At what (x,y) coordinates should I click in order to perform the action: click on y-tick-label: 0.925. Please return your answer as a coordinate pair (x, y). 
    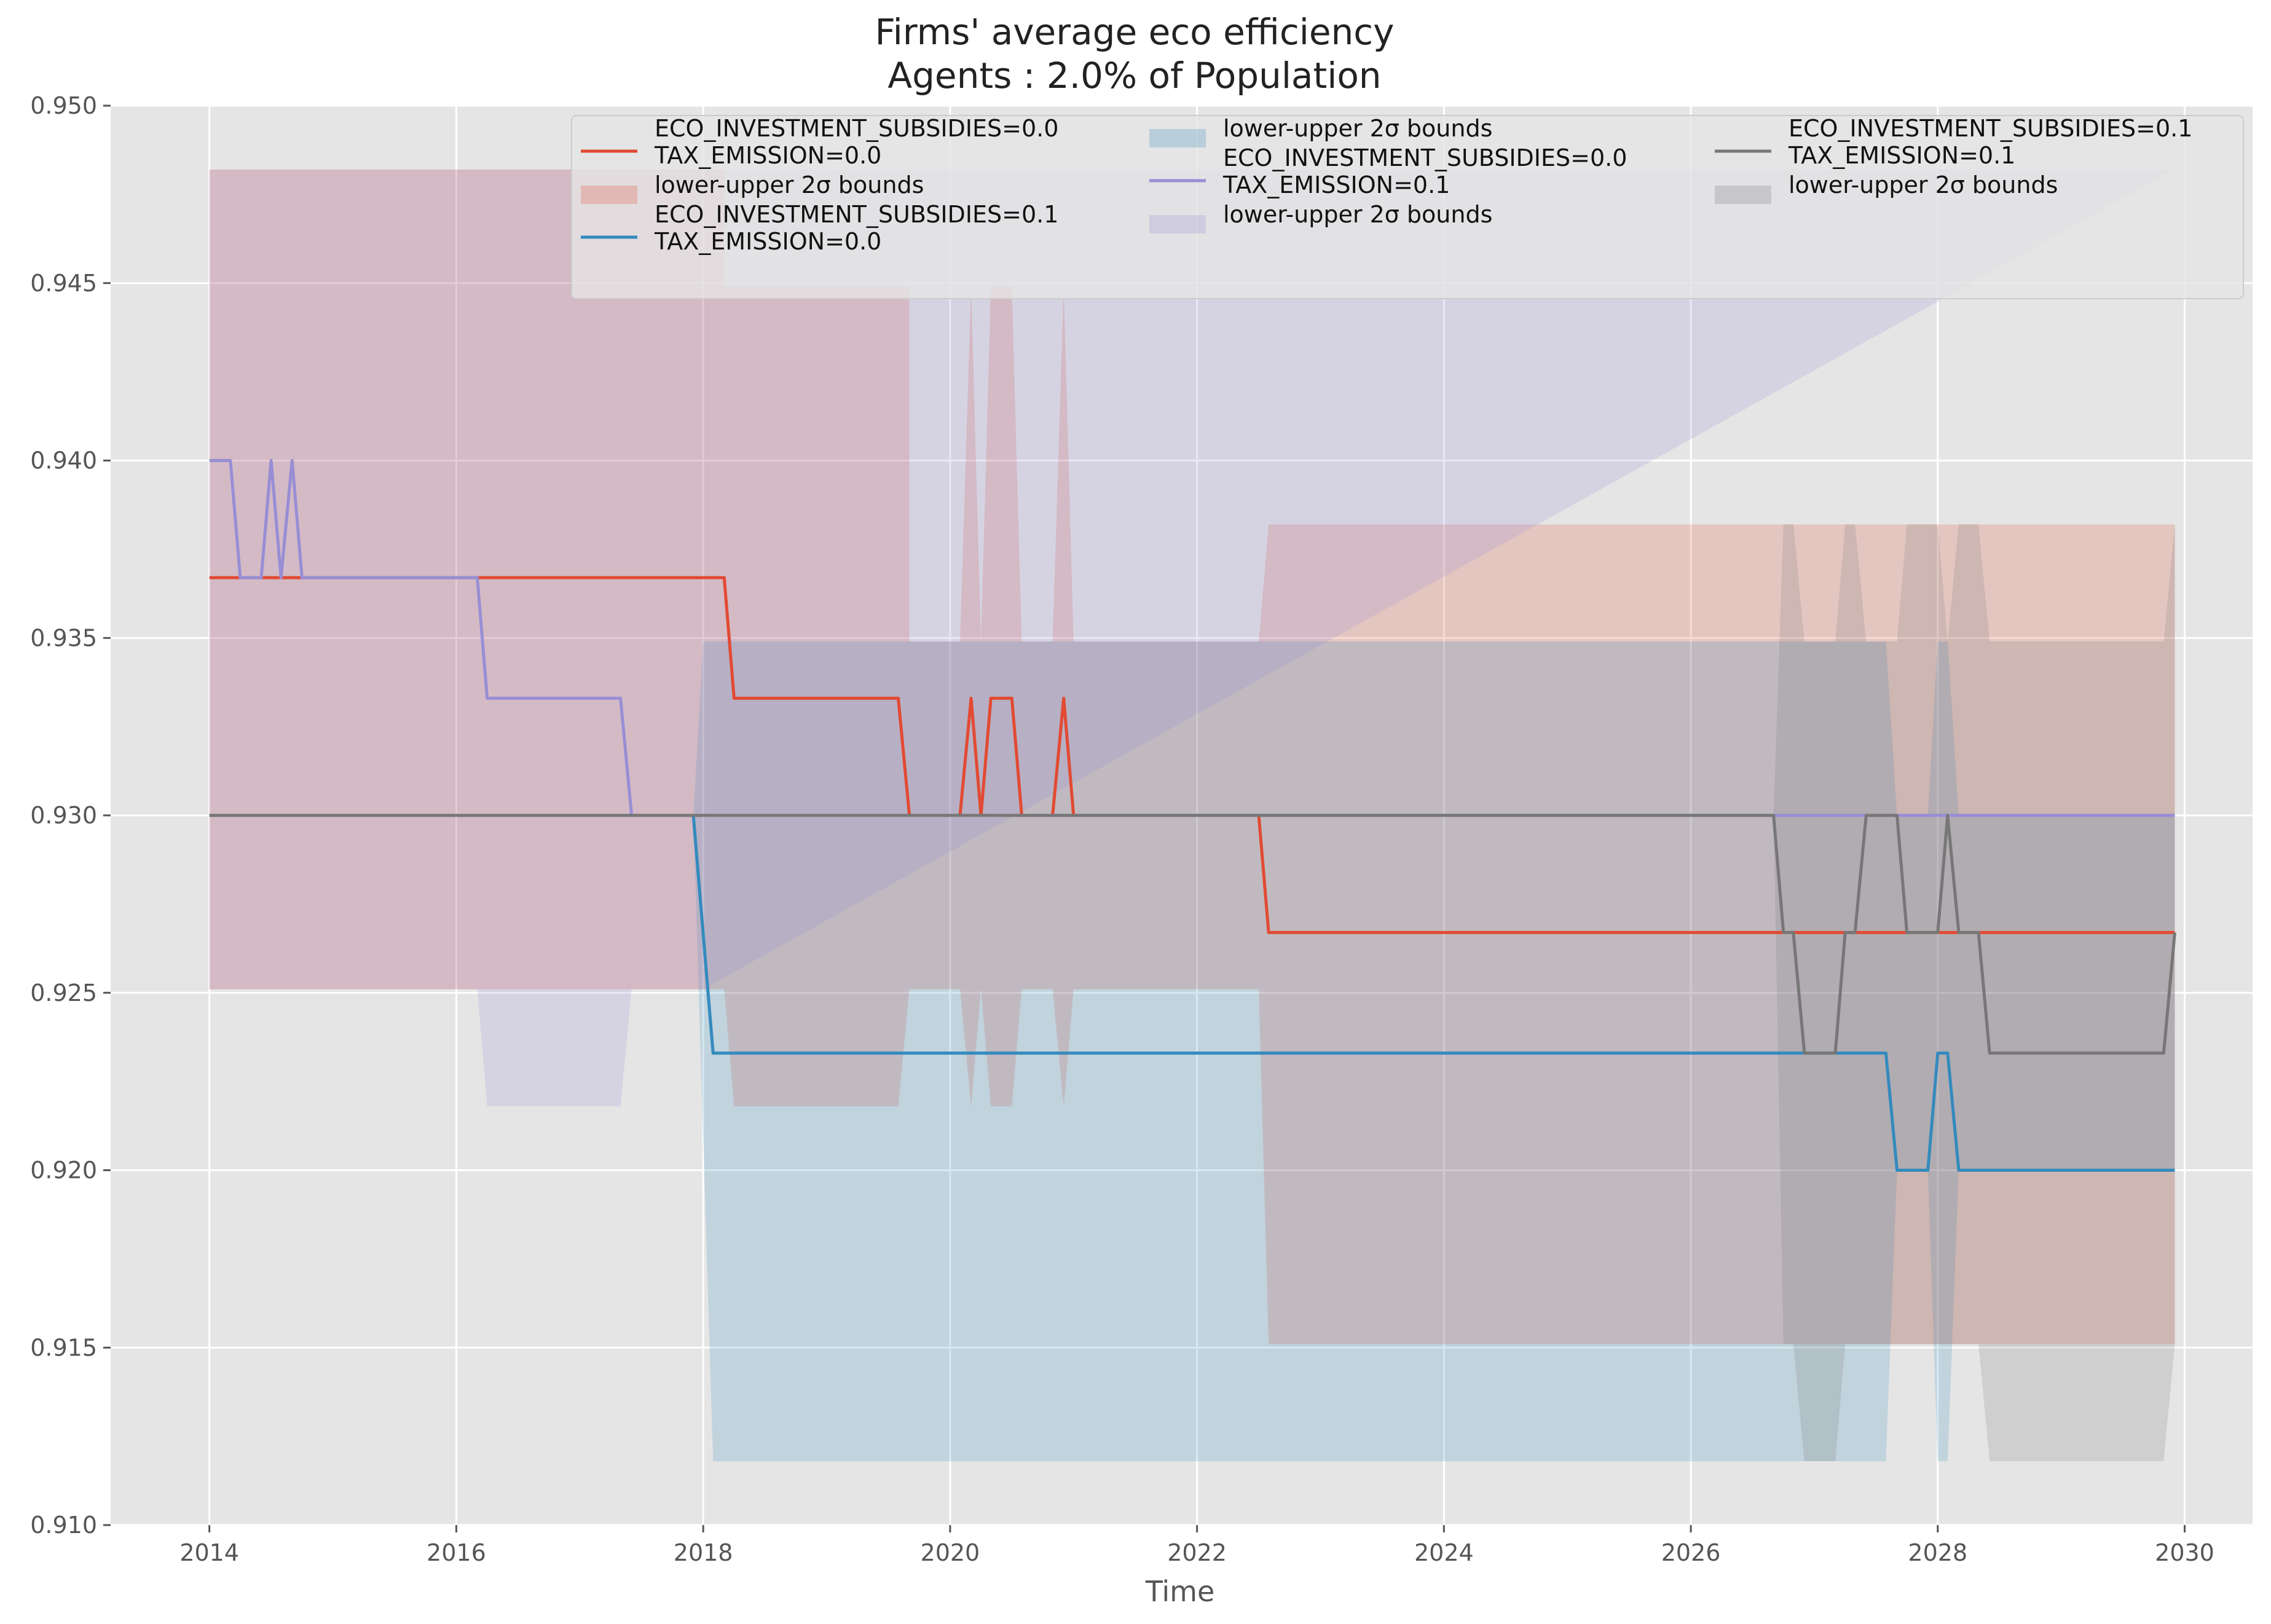
    Looking at the image, I should click on (64, 993).